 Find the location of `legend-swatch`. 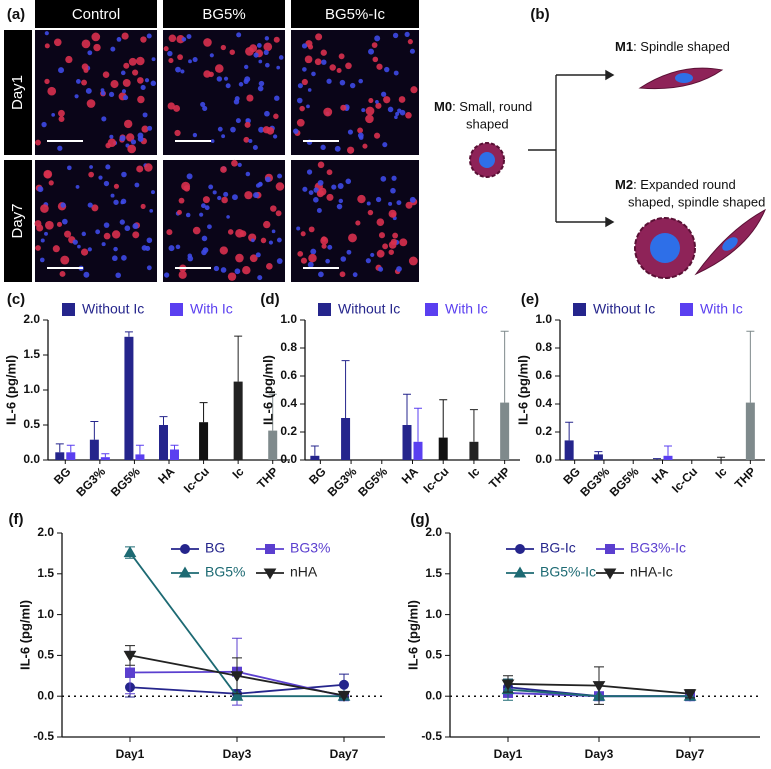

legend-swatch is located at coordinates (324, 309).